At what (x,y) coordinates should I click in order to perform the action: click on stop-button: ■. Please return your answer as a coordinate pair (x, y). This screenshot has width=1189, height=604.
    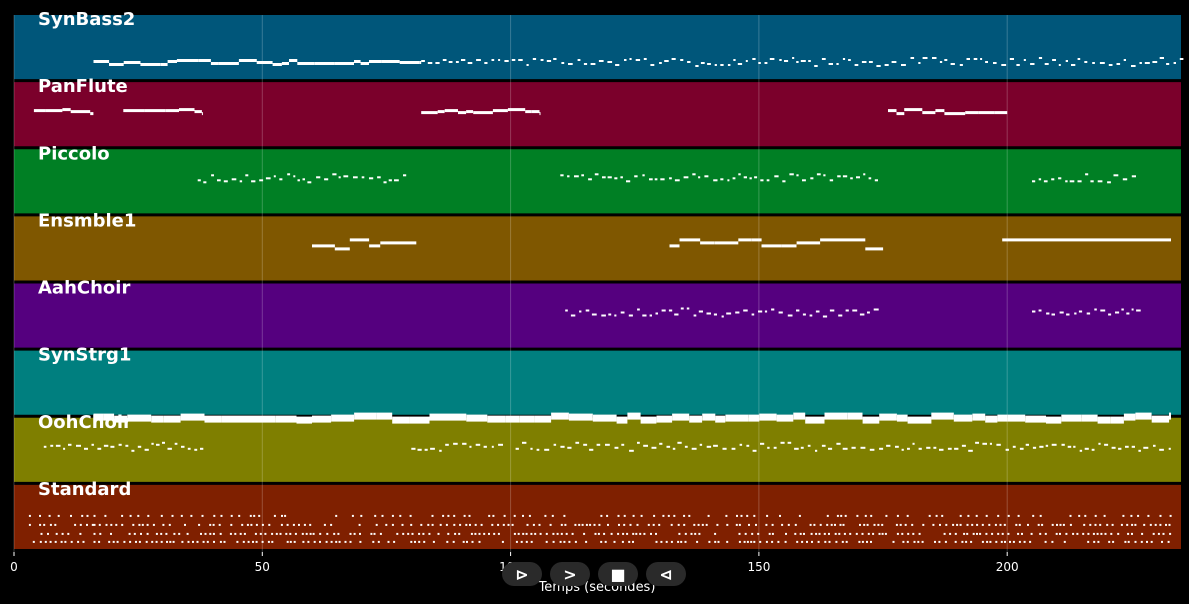
    Looking at the image, I should click on (618, 574).